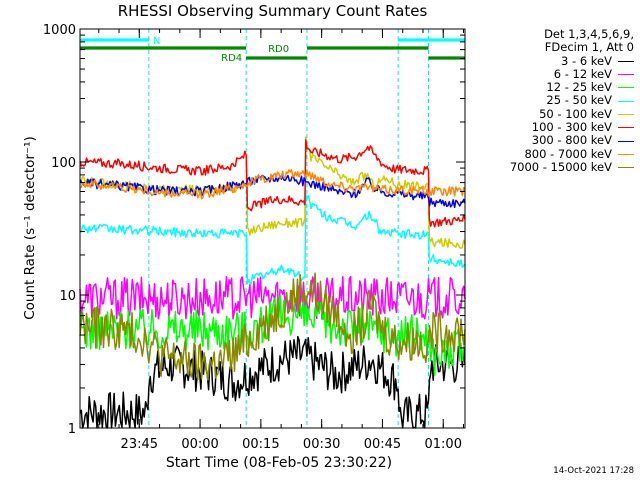 This screenshot has width=640, height=480. Describe the element at coordinates (582, 73) in the screenshot. I see `legend-entry-label: 6 - 12 keV` at that location.